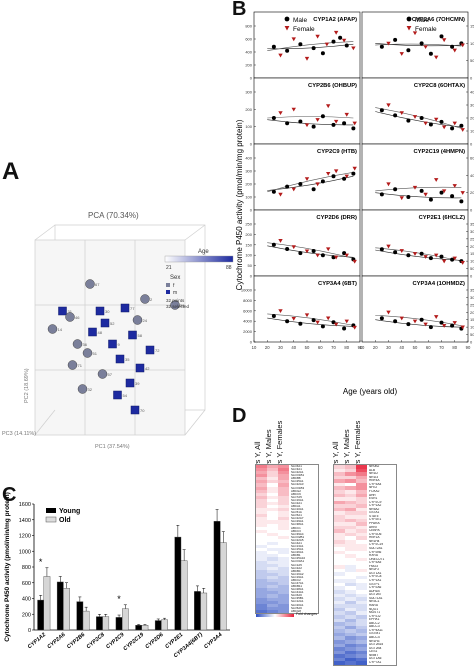 The image size is (474, 667). I want to click on bar-category-label: CYP2B6, so click(76, 640).